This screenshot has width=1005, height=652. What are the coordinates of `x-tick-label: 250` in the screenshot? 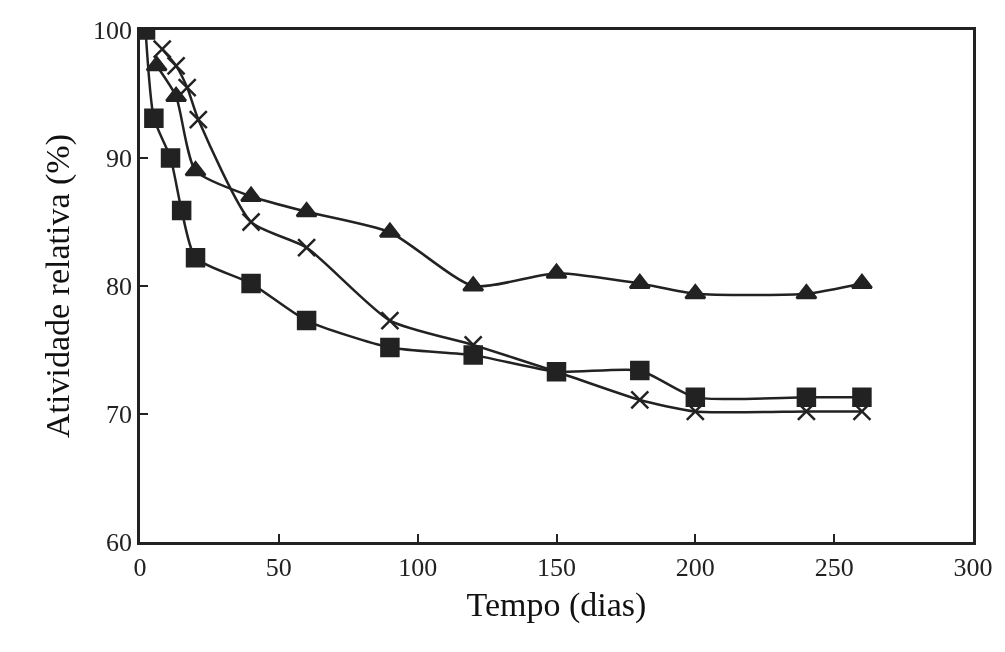 It's located at (834, 567).